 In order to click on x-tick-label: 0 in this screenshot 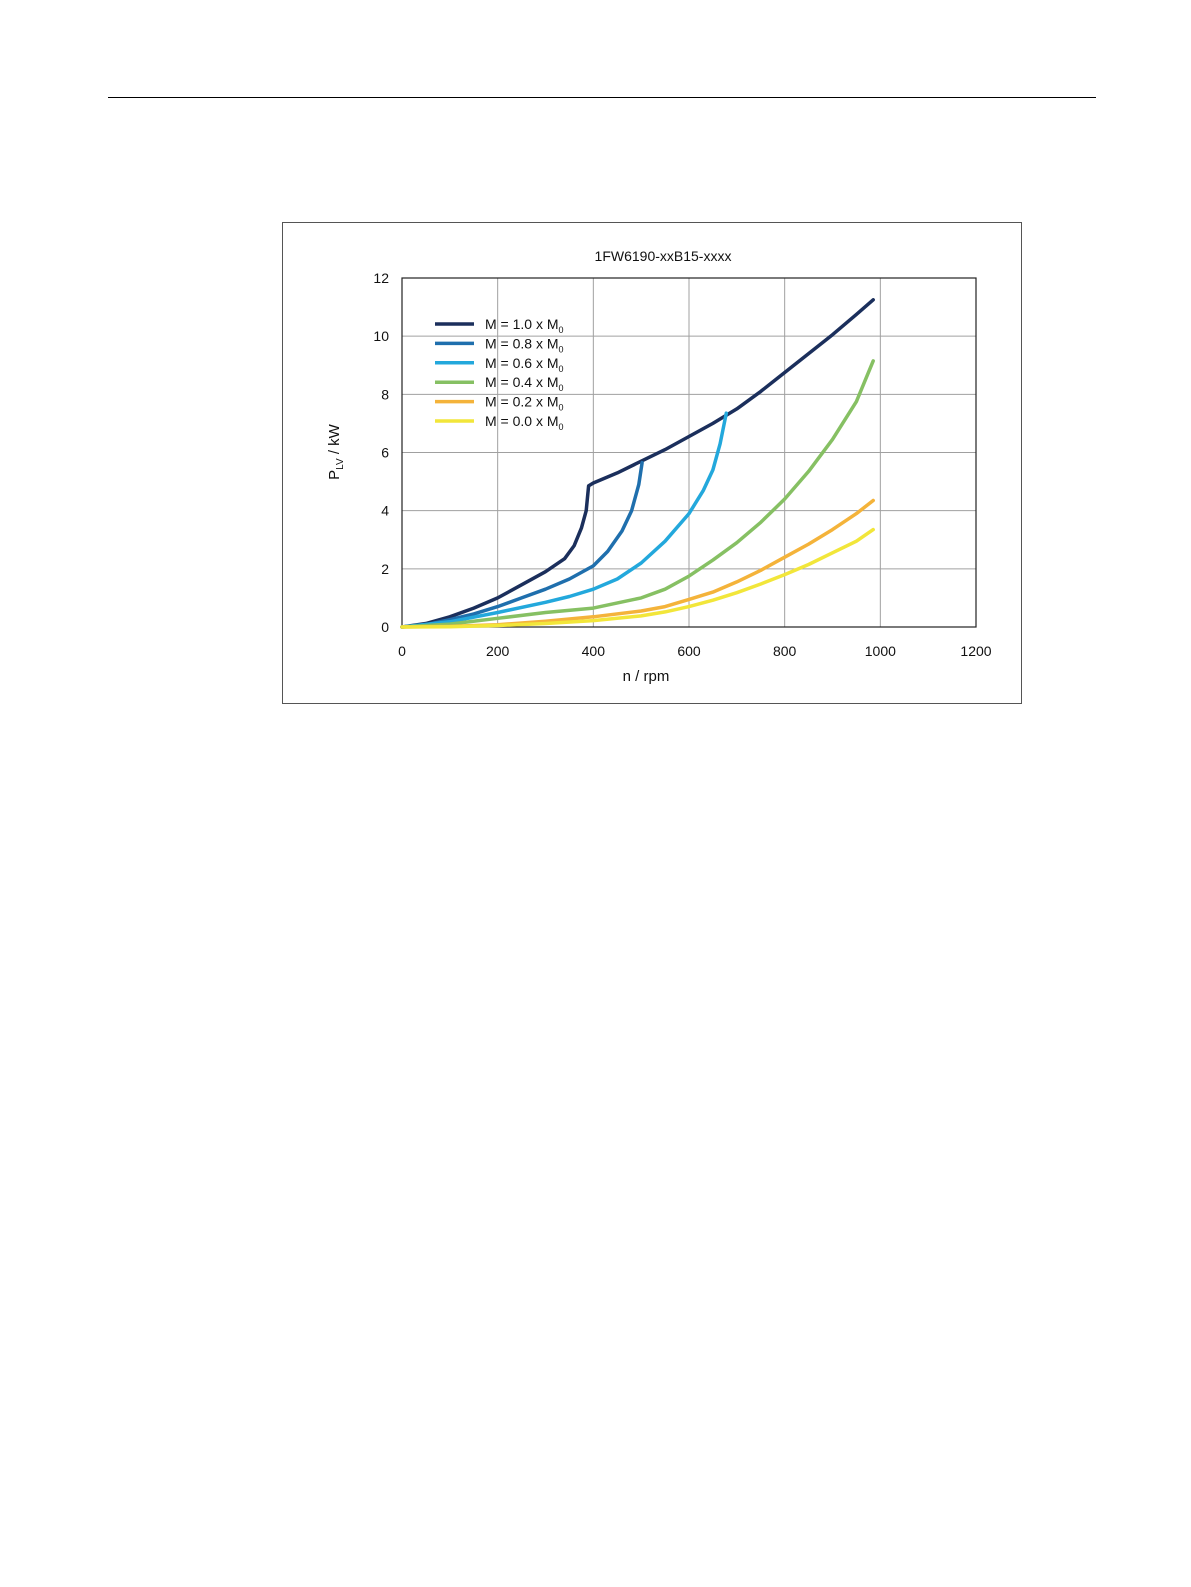, I will do `click(402, 651)`.